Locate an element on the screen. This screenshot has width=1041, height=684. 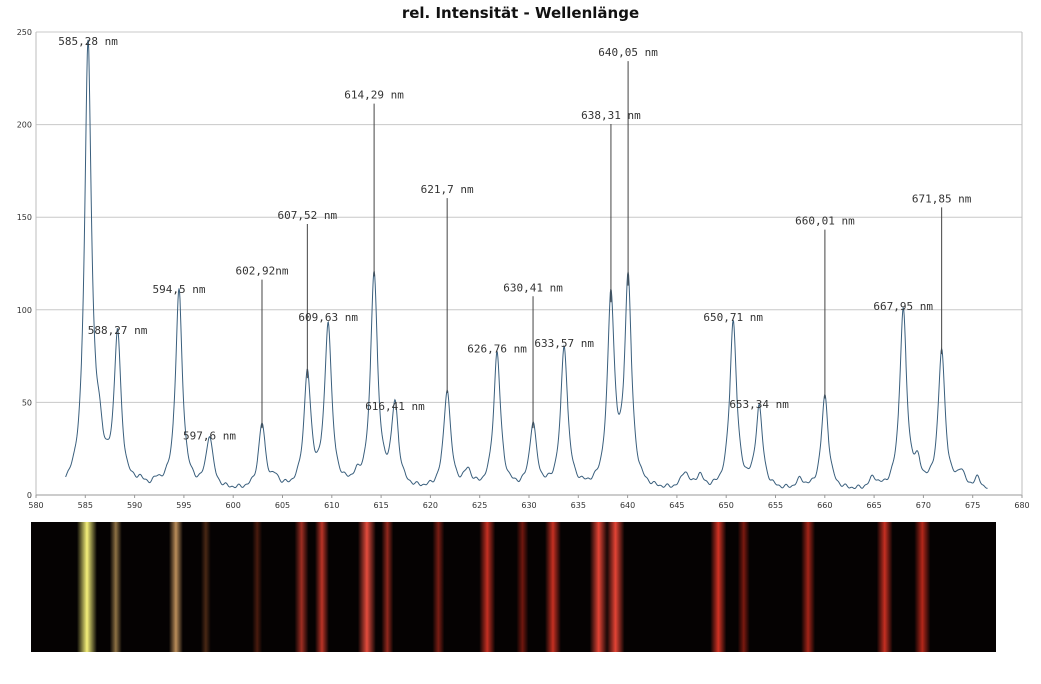
peak-label: 594,5 nm is located at coordinates (178, 289).